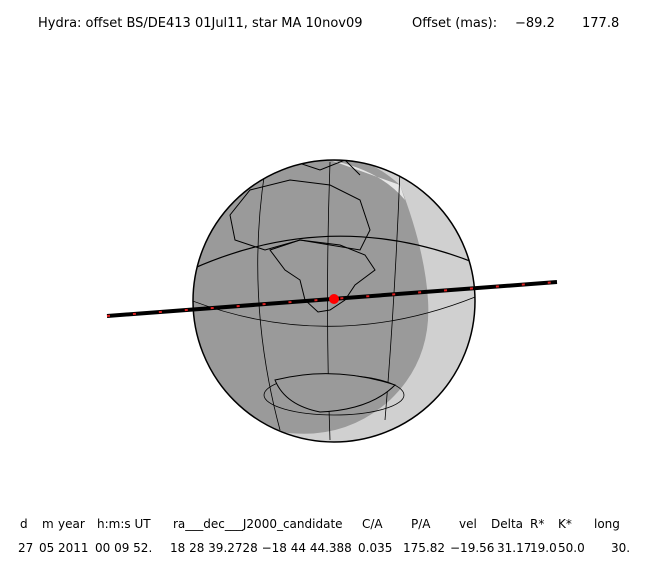  What do you see at coordinates (48, 524) in the screenshot?
I see `column-header: m` at bounding box center [48, 524].